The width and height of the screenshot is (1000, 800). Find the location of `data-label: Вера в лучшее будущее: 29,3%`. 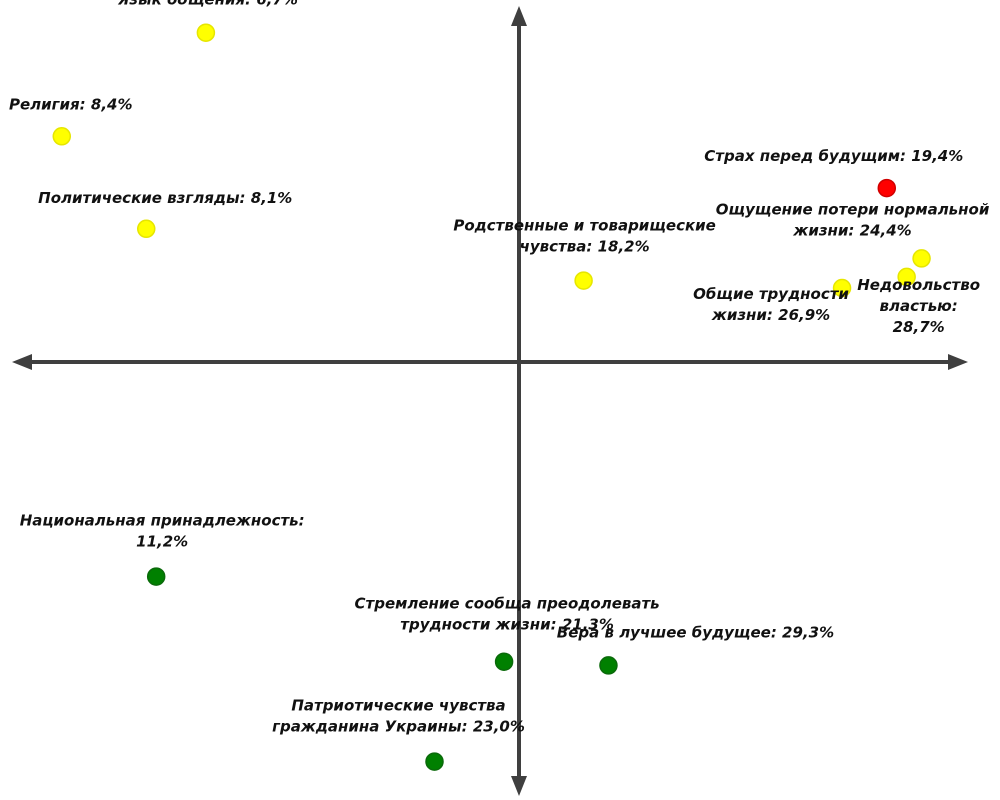

data-label: Вера в лучшее будущее: 29,3% is located at coordinates (695, 632).